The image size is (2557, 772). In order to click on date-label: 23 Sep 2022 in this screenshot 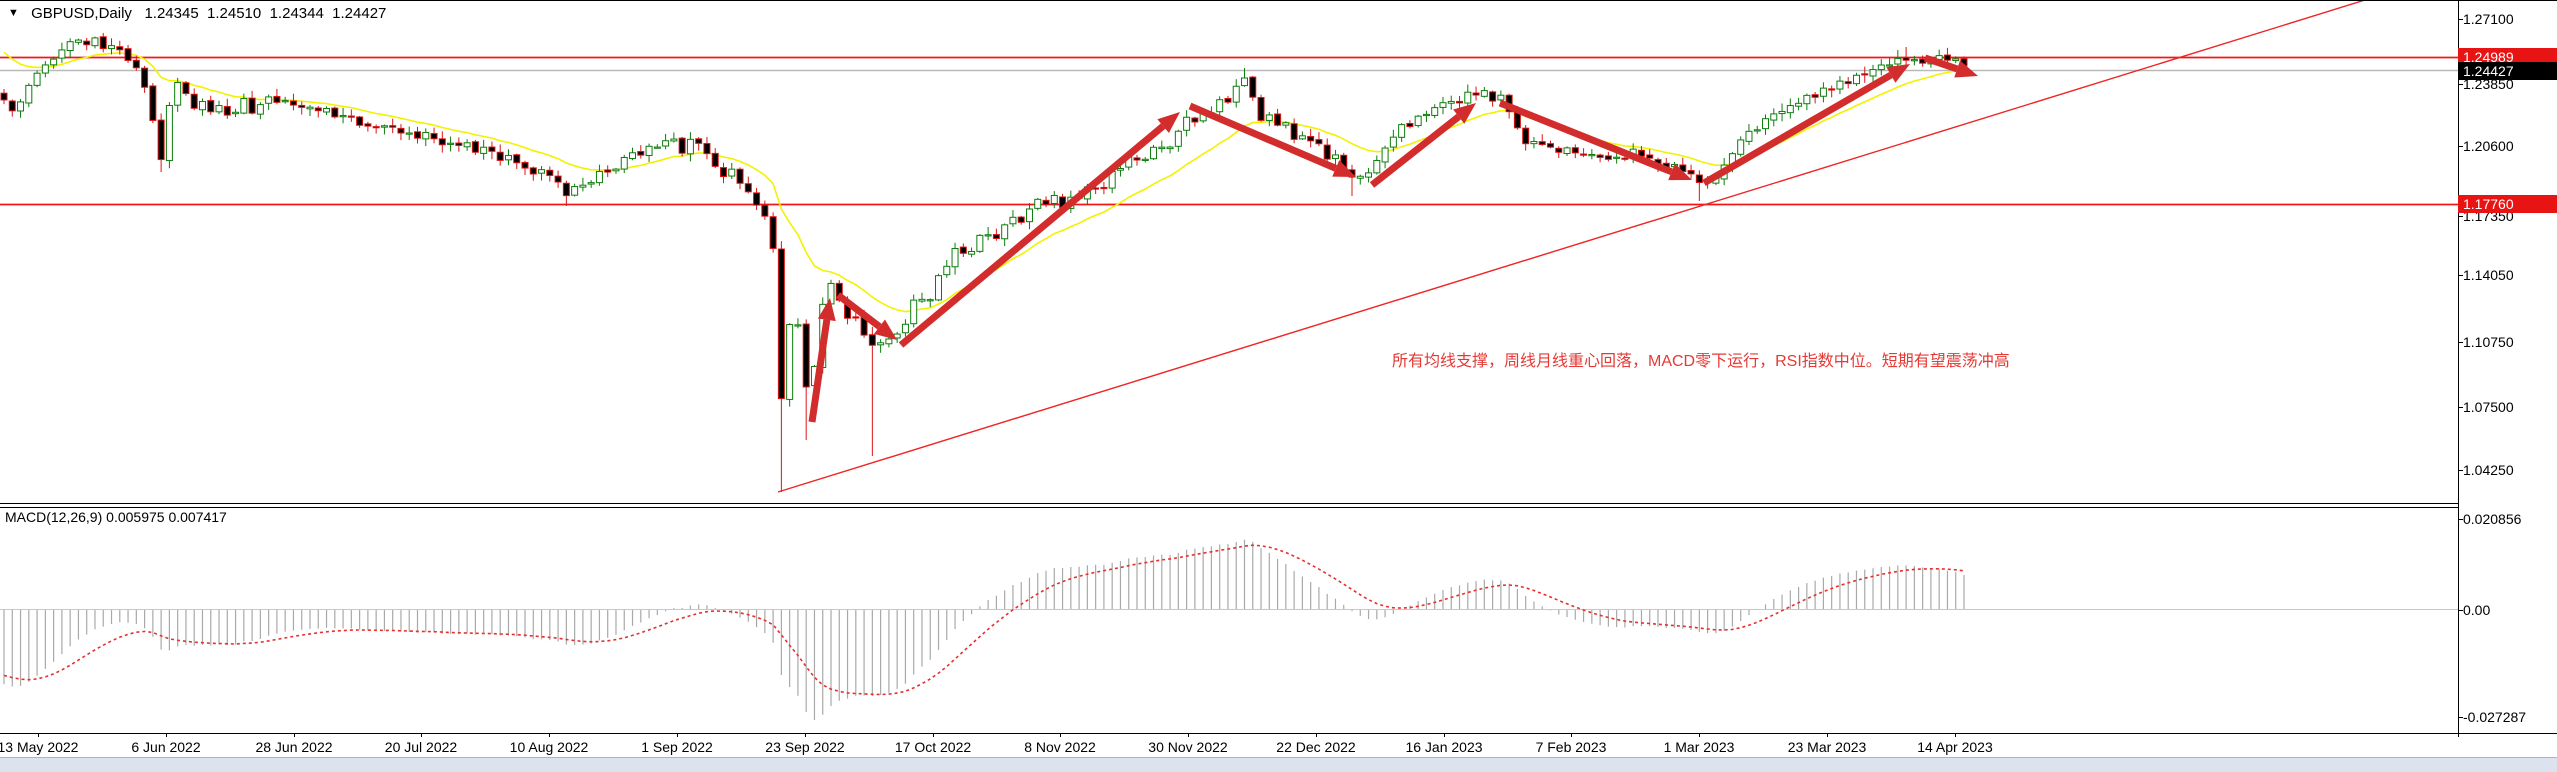, I will do `click(805, 747)`.